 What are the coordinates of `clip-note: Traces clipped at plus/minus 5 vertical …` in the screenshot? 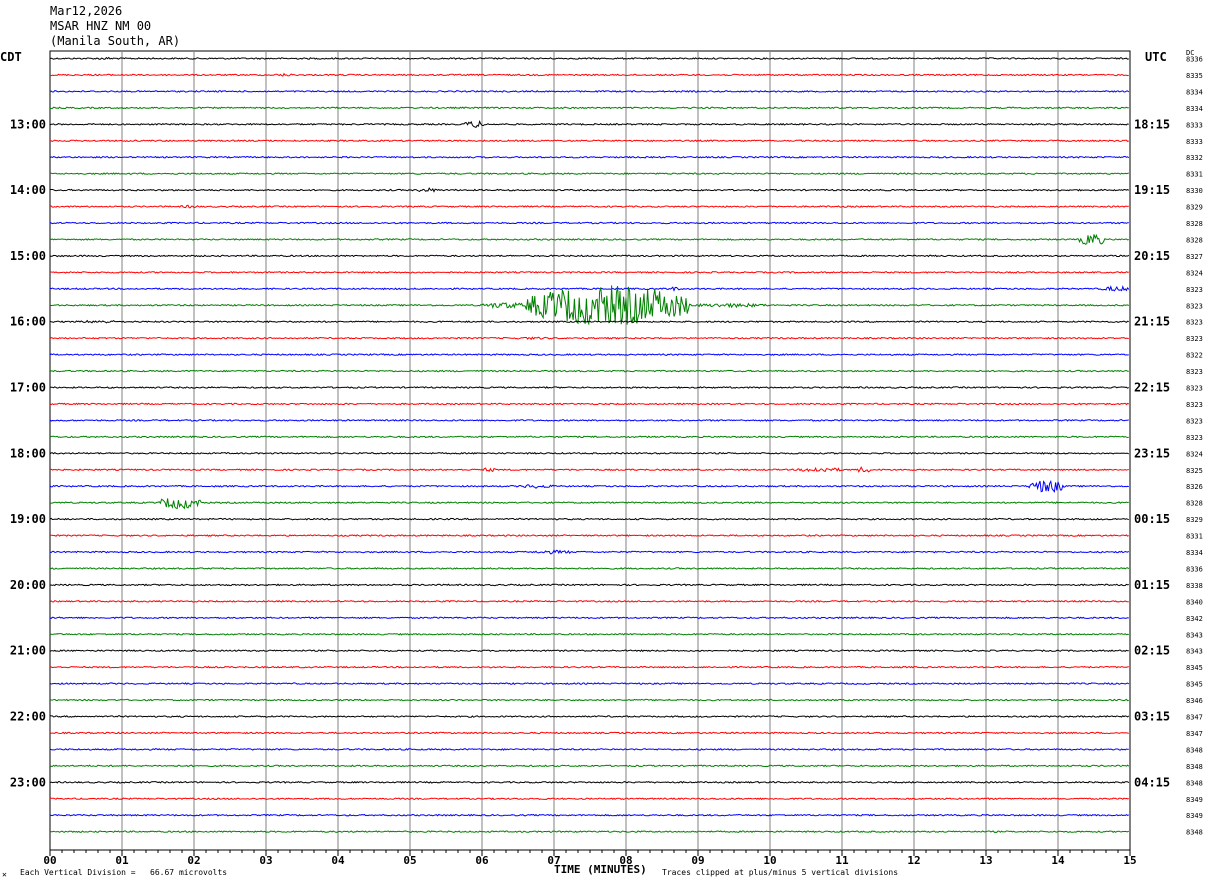 It's located at (780, 872).